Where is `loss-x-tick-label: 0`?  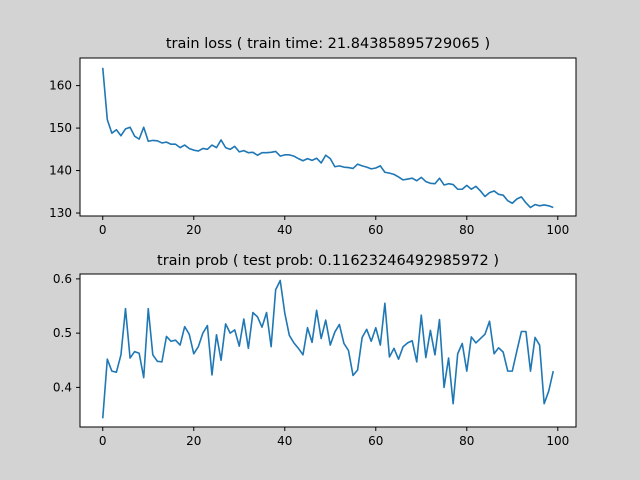 loss-x-tick-label: 0 is located at coordinates (103, 230).